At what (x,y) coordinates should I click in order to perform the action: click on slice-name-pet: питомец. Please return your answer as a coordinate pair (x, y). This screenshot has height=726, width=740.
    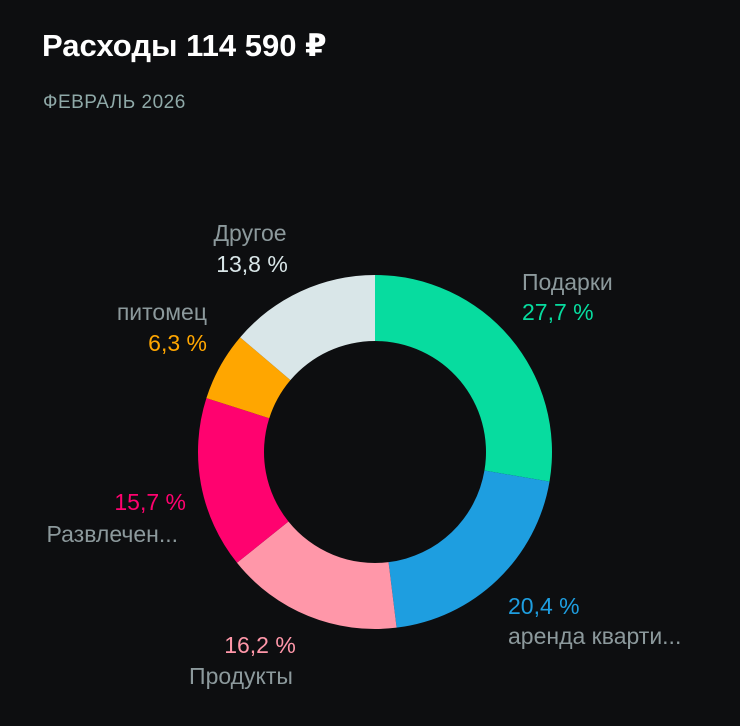
    Looking at the image, I should click on (162, 312).